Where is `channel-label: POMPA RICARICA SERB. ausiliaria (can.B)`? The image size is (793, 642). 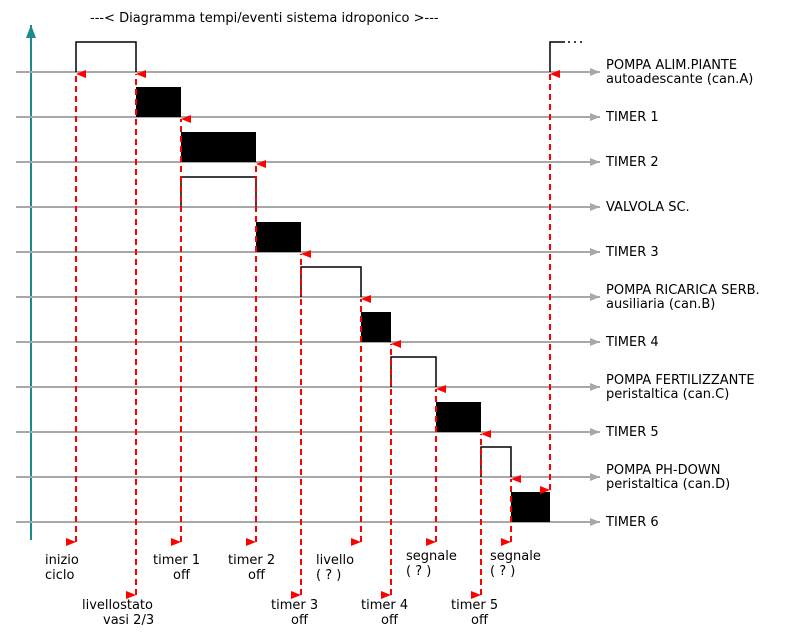 channel-label: POMPA RICARICA SERB. ausiliaria (can.B) is located at coordinates (683, 297).